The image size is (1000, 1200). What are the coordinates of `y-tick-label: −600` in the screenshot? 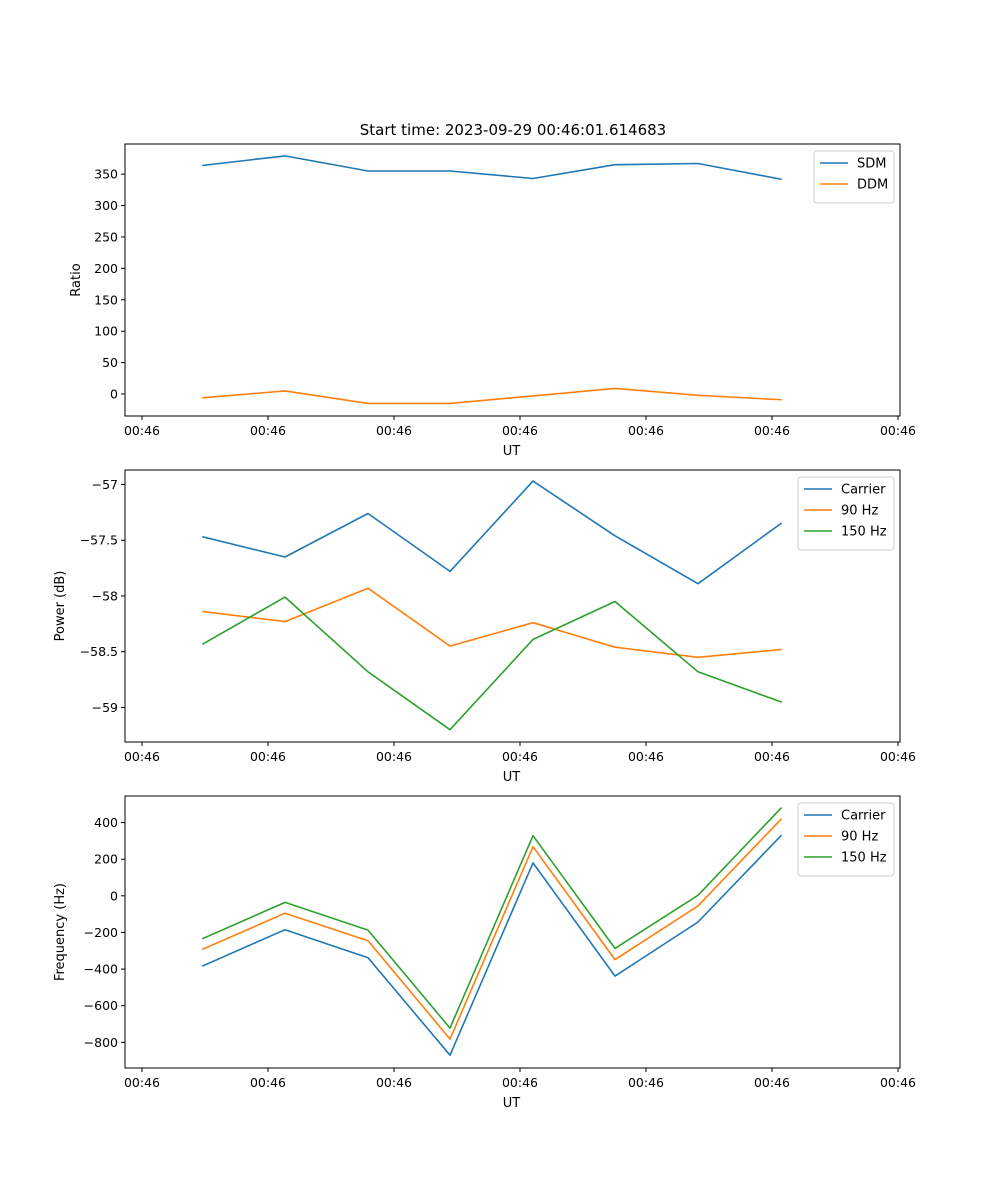 It's located at (101, 1005).